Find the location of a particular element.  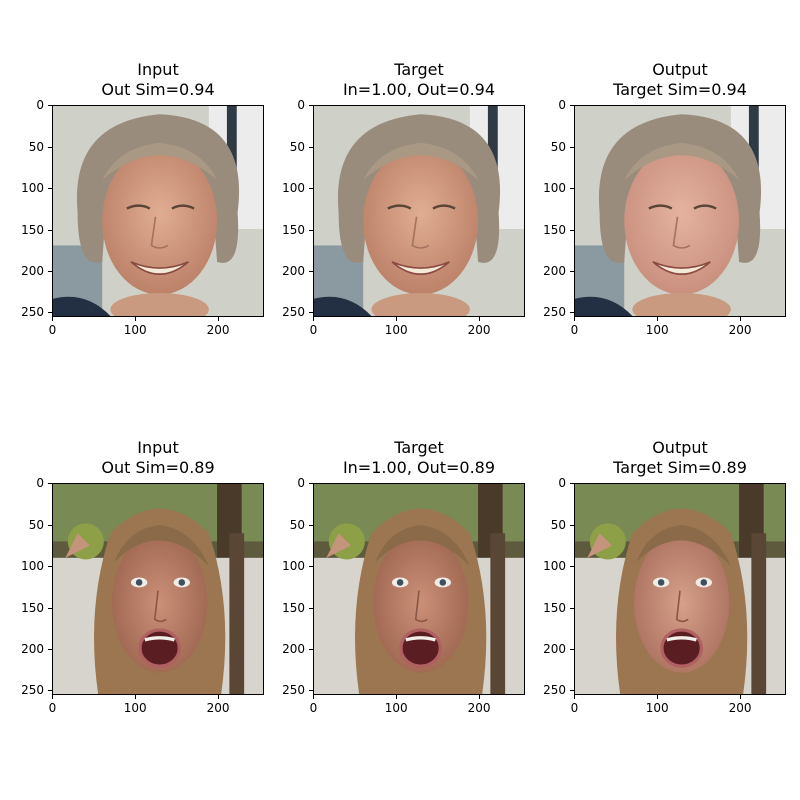

panel-title: Target In=1.00, Out=0.89 is located at coordinates (419, 457).